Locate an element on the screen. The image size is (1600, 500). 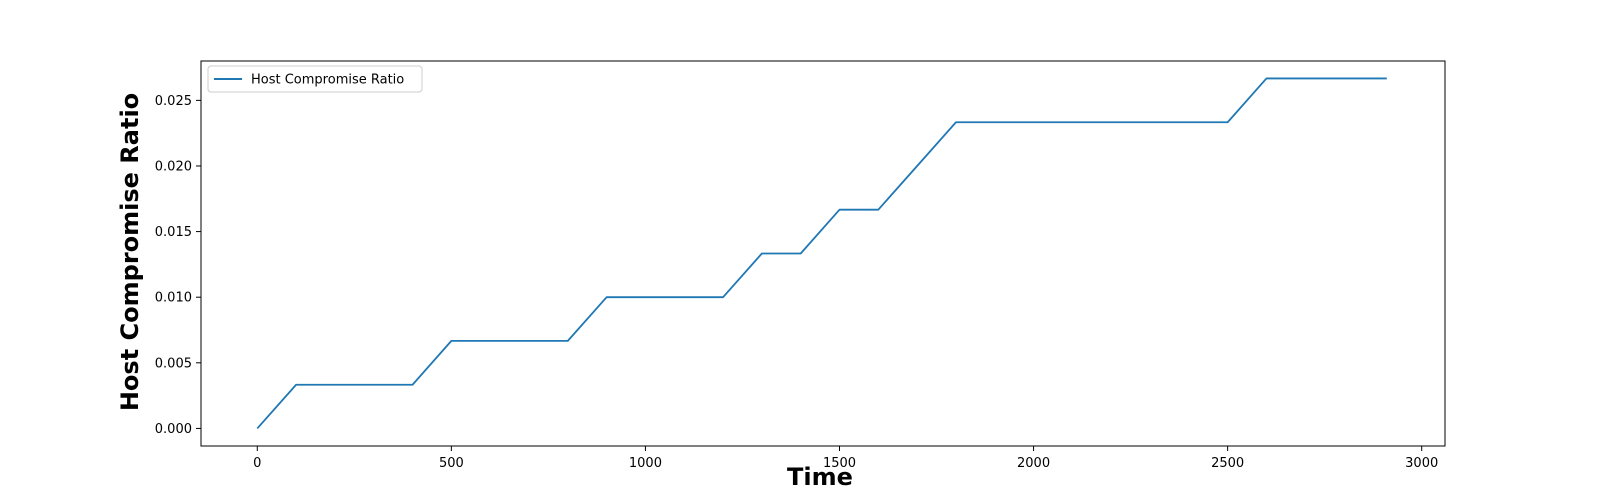
y-axis-title: Host Compromise Ratio is located at coordinates (130, 252).